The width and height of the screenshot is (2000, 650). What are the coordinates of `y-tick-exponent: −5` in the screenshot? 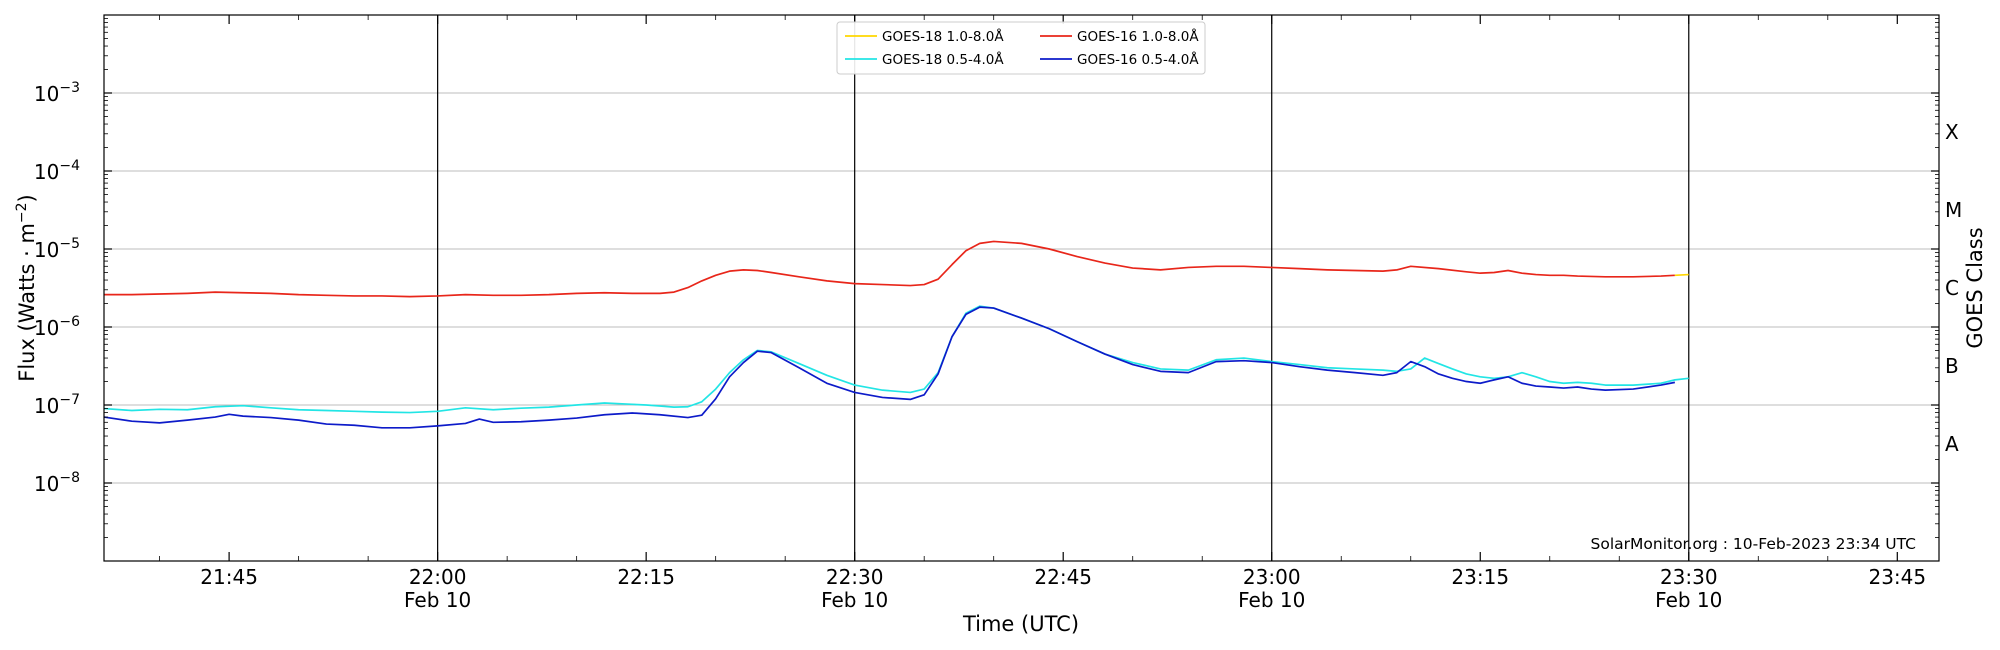 It's located at (69, 244).